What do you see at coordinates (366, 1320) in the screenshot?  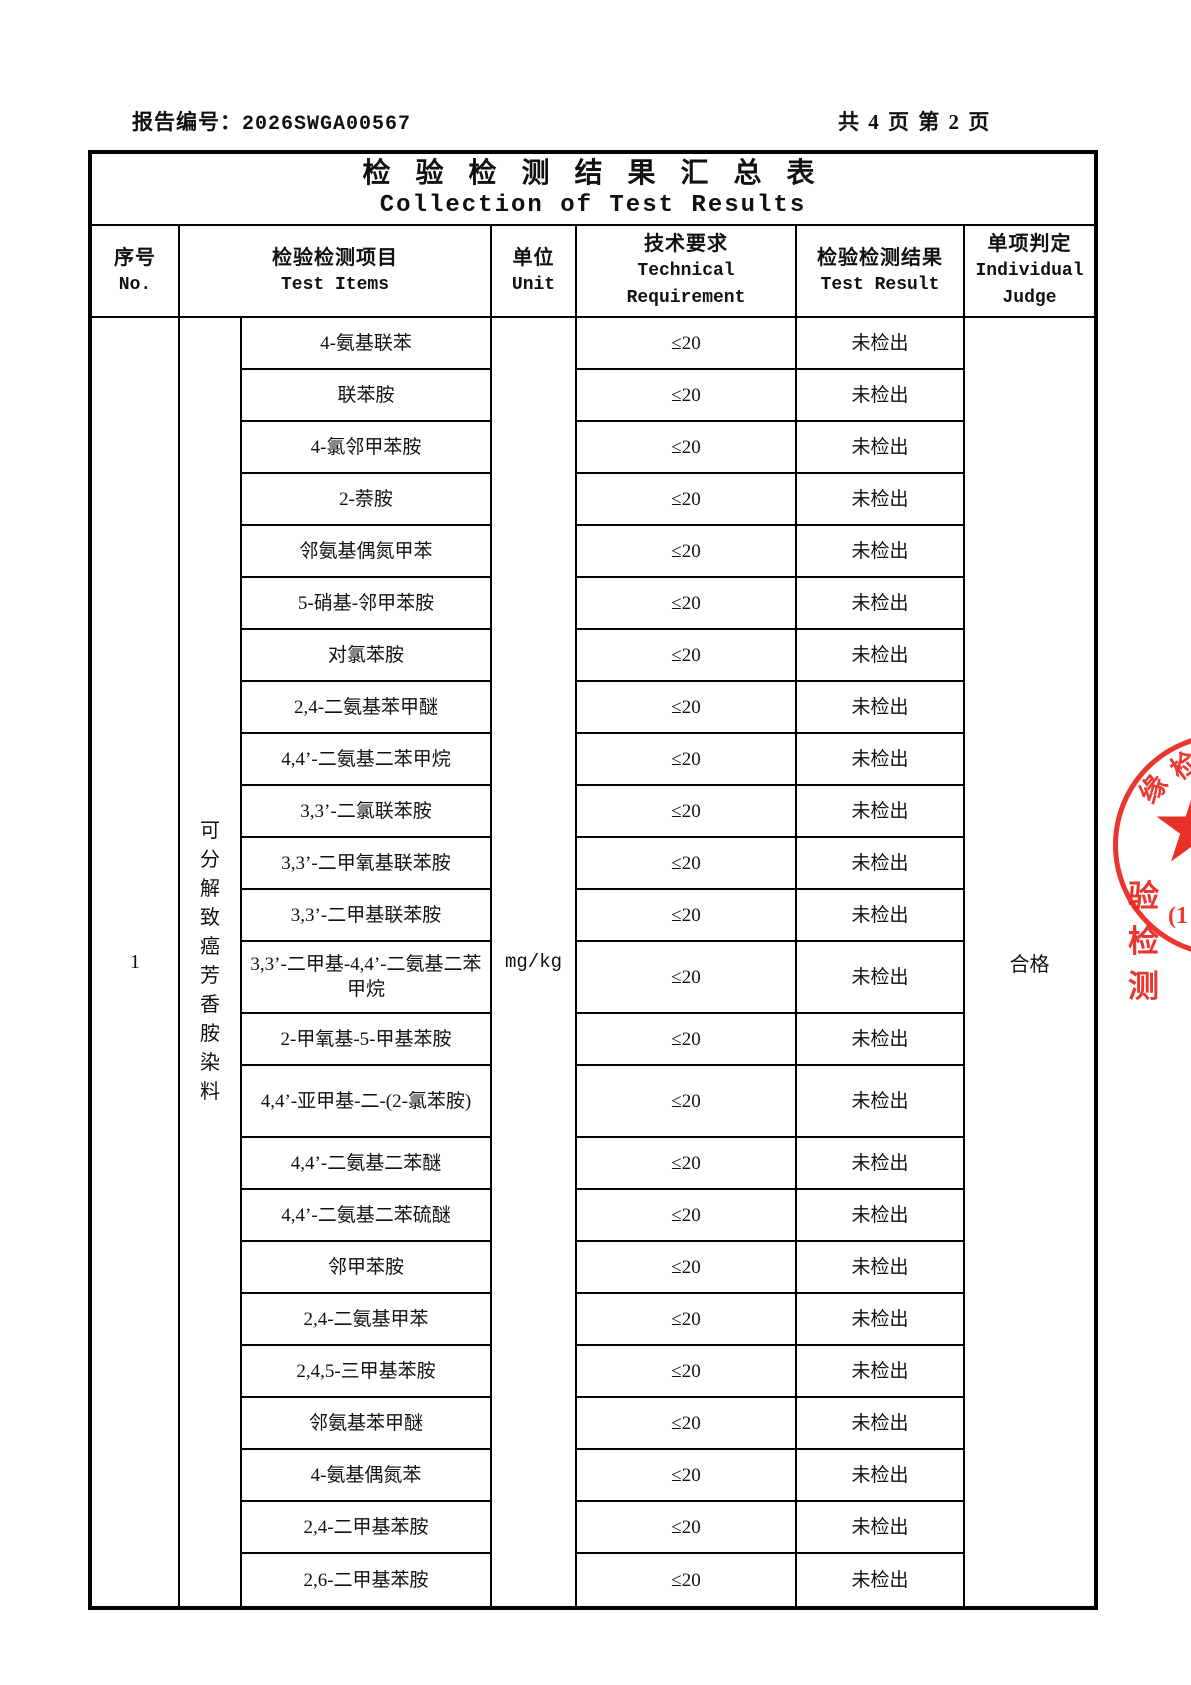 I see `item-cell: 2,4-二氨基甲苯` at bounding box center [366, 1320].